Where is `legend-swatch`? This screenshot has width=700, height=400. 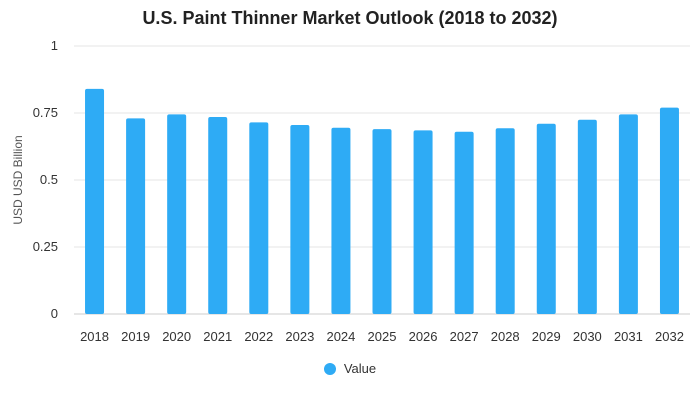
legend-swatch is located at coordinates (329, 368).